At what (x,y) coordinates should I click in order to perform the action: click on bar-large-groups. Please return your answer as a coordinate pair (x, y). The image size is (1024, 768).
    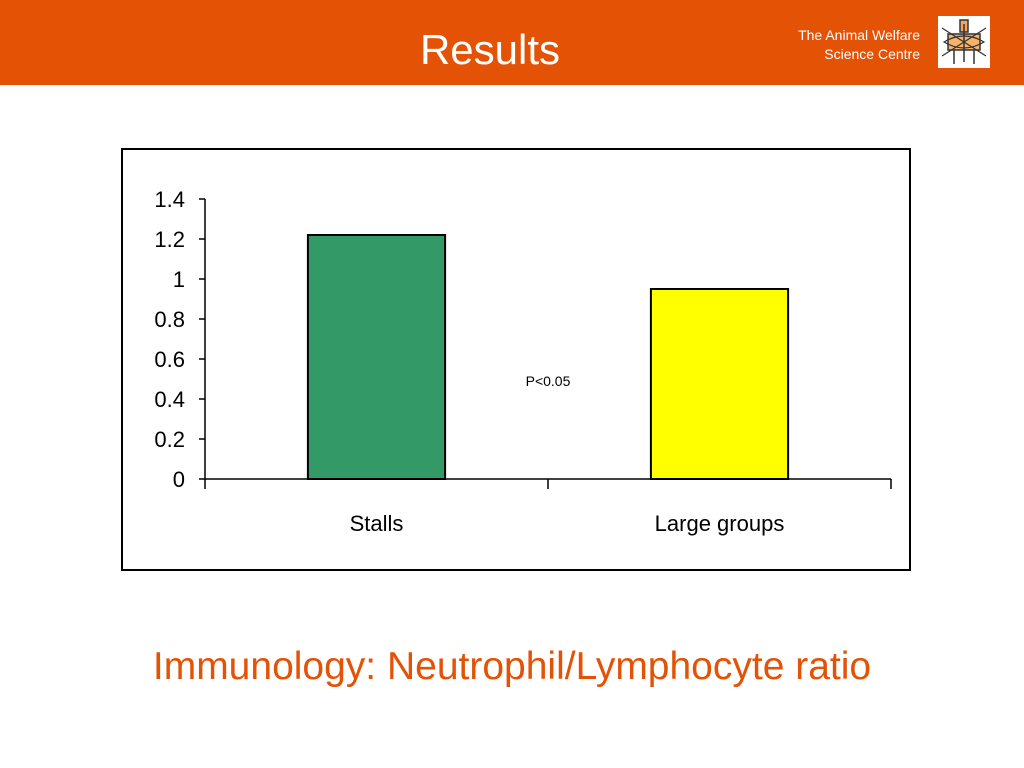
    Looking at the image, I should click on (719, 384).